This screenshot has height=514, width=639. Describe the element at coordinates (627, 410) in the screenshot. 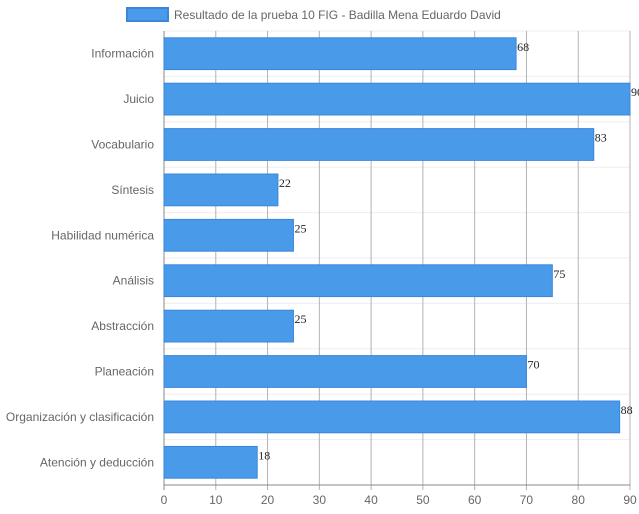

I see `value-label: 88` at that location.